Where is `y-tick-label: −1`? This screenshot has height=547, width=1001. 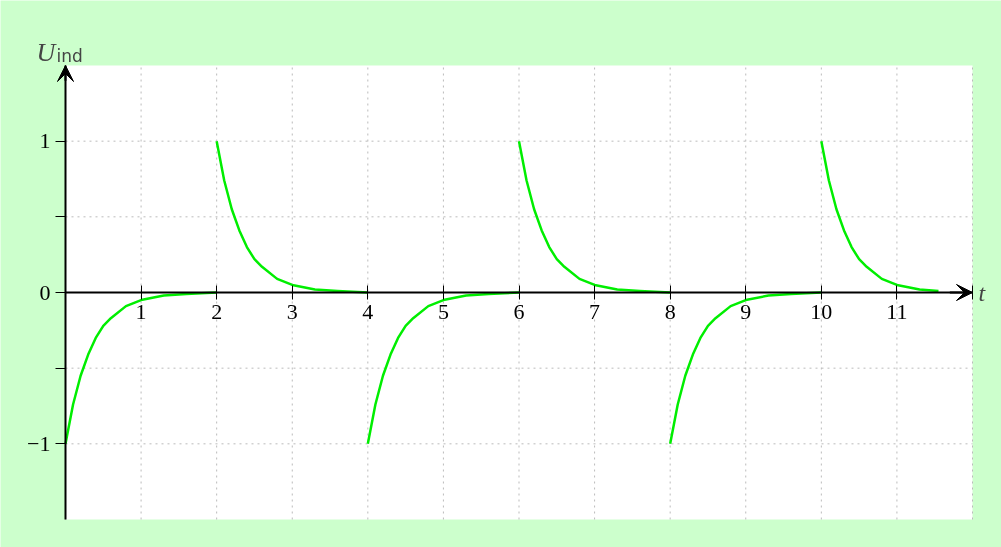
y-tick-label: −1 is located at coordinates (39, 443).